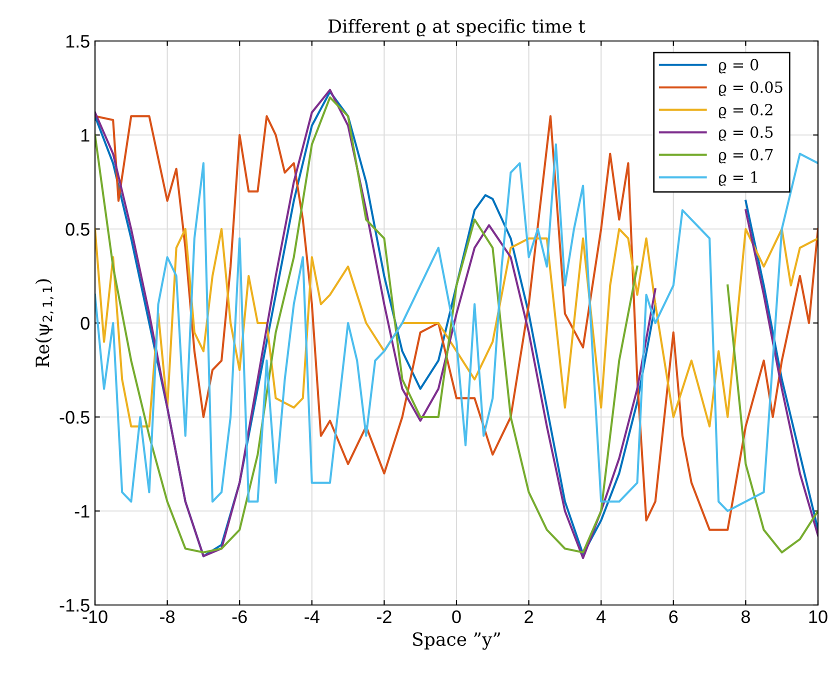 The image size is (834, 681). I want to click on y-tick-label: 0, so click(85, 323).